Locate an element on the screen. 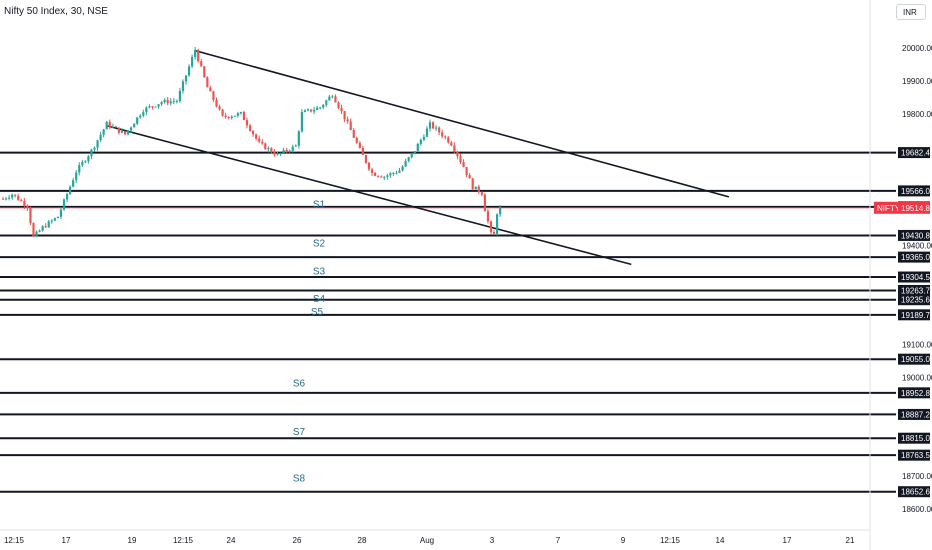  chart-title: Nifty 50 Index, 30, NSE is located at coordinates (56, 11).